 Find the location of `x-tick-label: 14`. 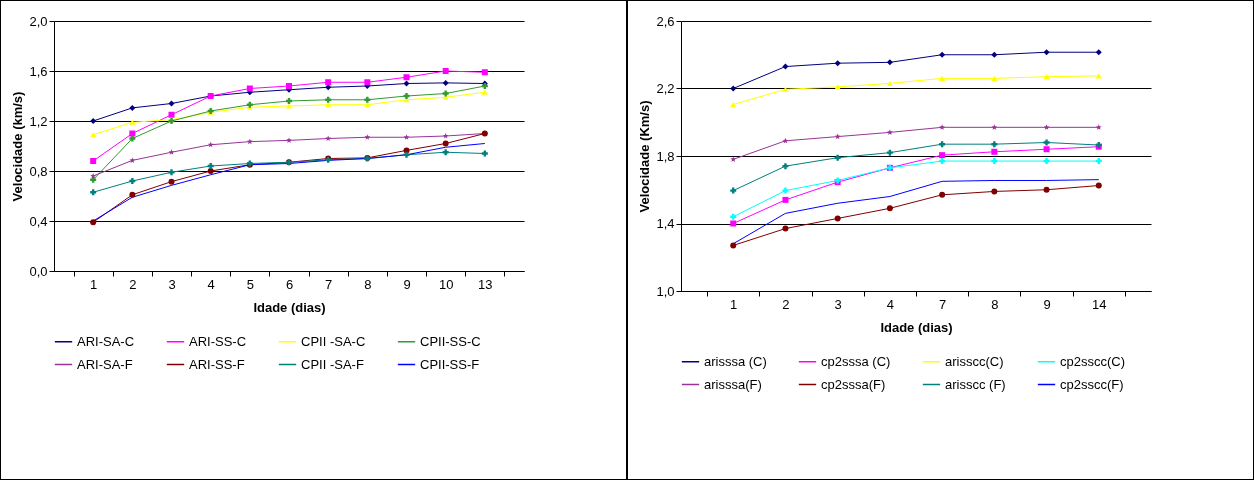

x-tick-label: 14 is located at coordinates (1099, 304).